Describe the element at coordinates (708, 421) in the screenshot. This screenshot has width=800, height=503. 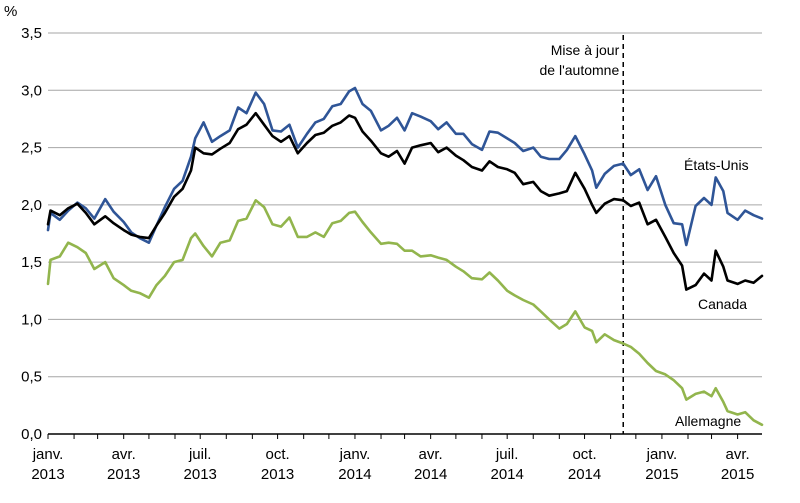
I see `series-label-allemagne: Allemagne` at that location.